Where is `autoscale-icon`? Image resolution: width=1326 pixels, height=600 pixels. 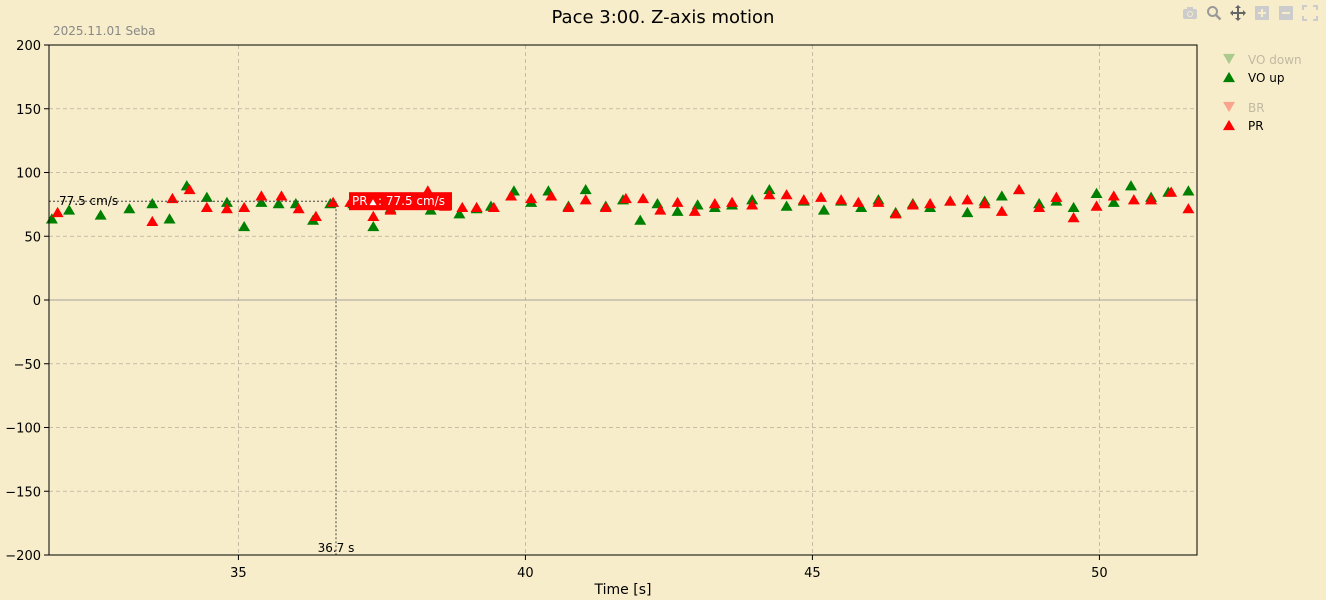
autoscale-icon is located at coordinates (1310, 13).